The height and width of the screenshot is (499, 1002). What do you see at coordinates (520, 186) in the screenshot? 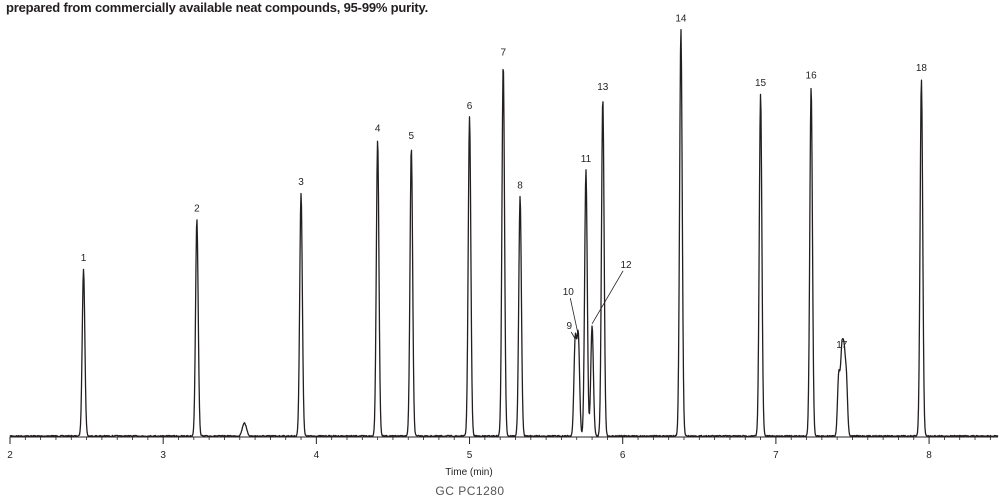
I see `peak-label-8: 8` at bounding box center [520, 186].